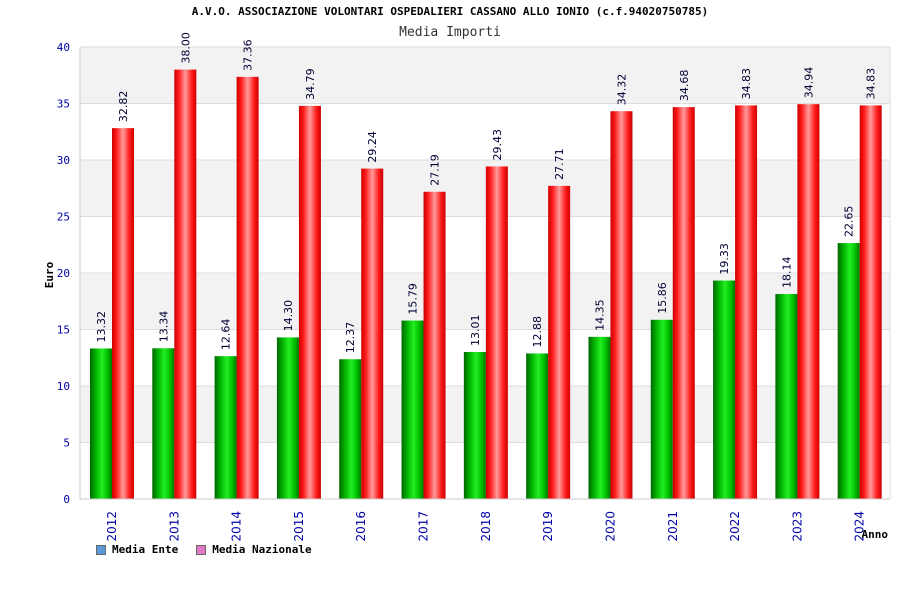  I want to click on bar-media-nazionale-2019, so click(559, 342).